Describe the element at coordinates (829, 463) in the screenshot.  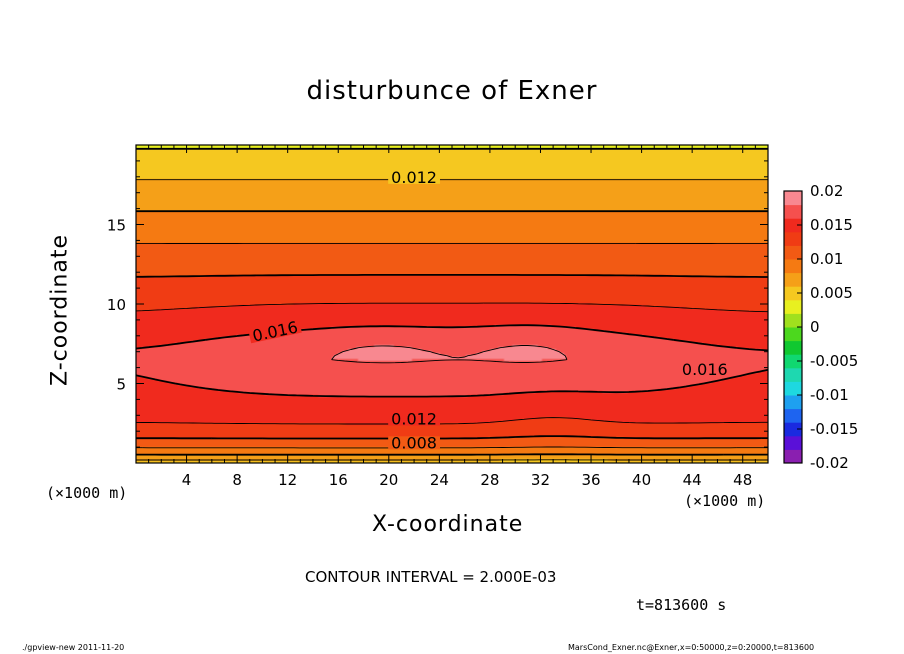
I see `colorbar-tick-label: -0.02` at that location.